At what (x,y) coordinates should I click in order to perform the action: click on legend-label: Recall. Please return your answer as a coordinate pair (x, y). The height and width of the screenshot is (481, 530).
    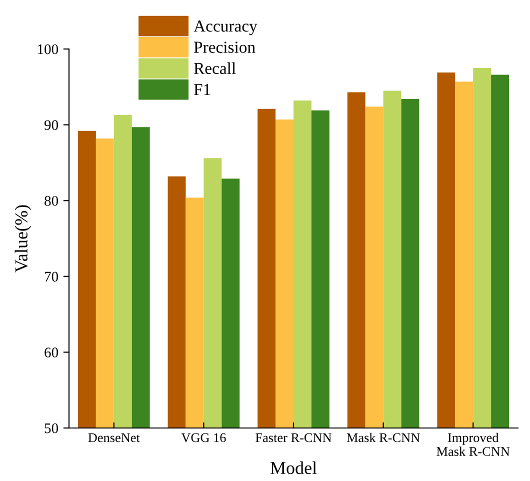
    Looking at the image, I should click on (215, 68).